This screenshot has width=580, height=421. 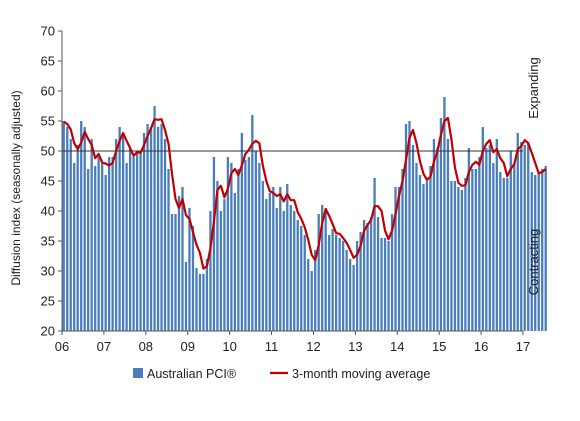 What do you see at coordinates (397, 346) in the screenshot?
I see `x-tick-label-14: 14` at bounding box center [397, 346].